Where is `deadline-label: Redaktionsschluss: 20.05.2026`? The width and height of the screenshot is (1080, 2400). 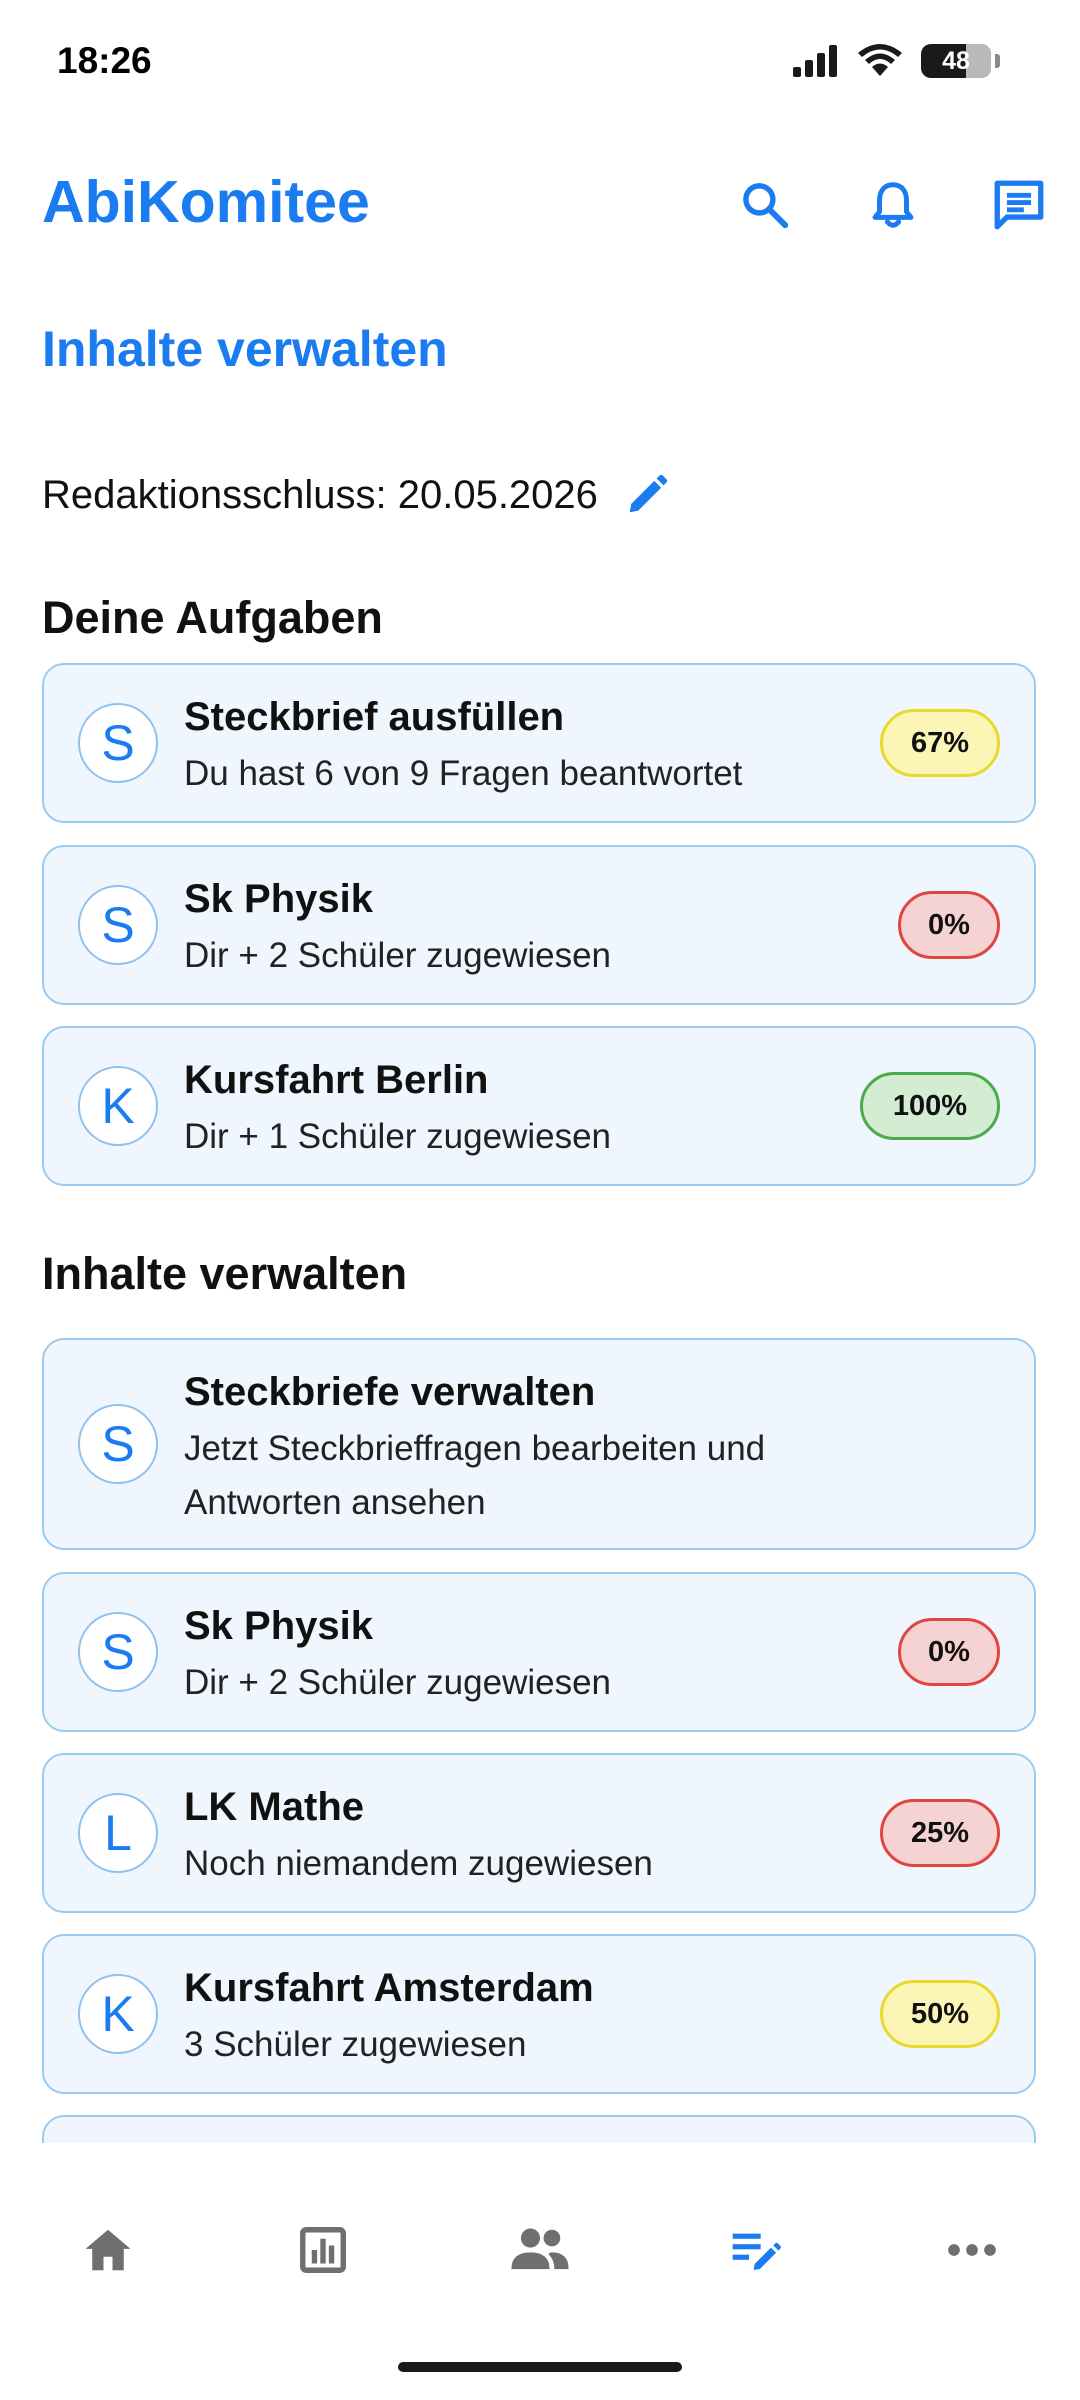 deadline-label: Redaktionsschluss: 20.05.2026 is located at coordinates (320, 494).